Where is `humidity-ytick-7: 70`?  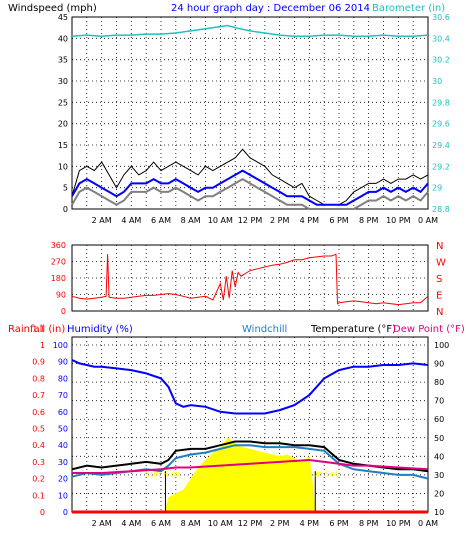
humidity-ytick-7: 70 is located at coordinates (63, 395).